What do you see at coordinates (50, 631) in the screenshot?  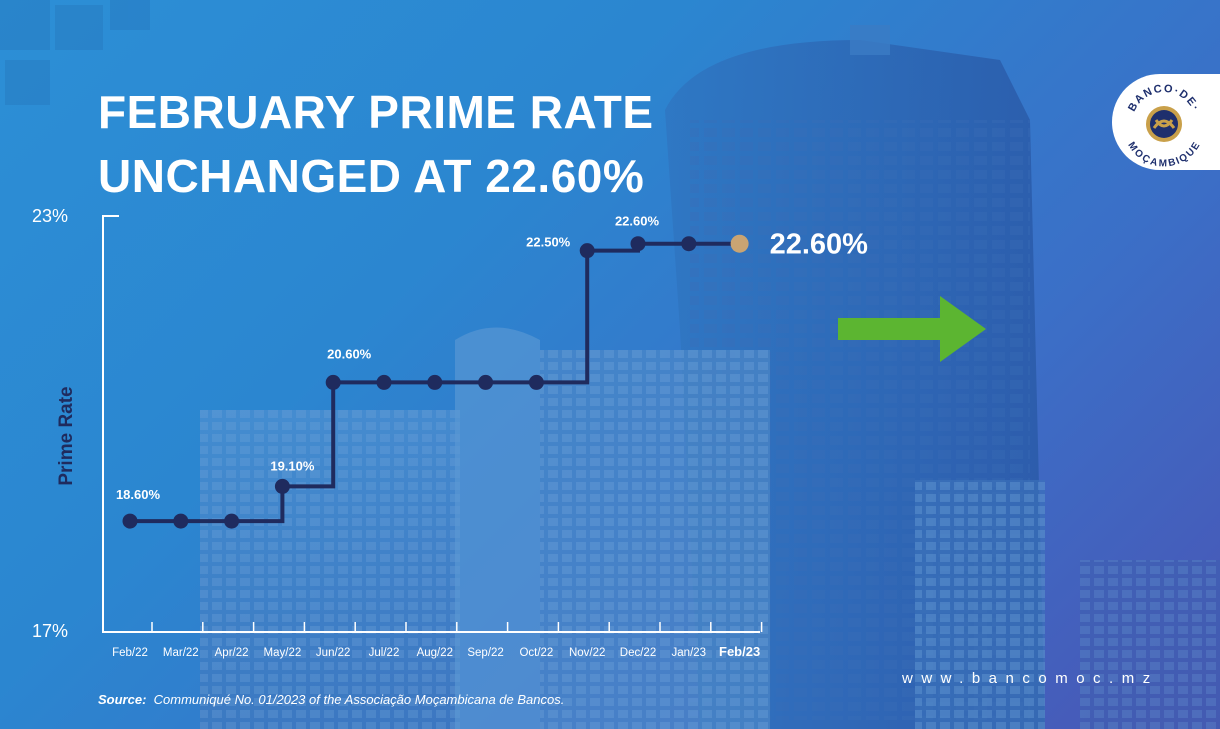 I see `y-tick-label: 17%` at bounding box center [50, 631].